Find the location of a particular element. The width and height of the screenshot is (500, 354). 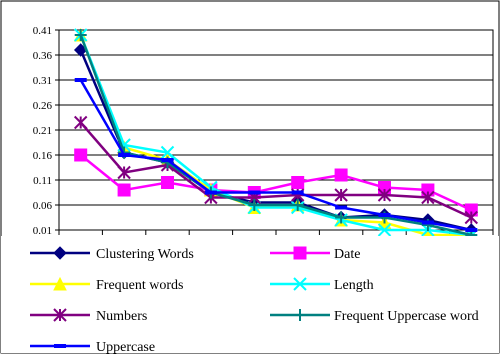

legend-label: Frequent words is located at coordinates (140, 285).